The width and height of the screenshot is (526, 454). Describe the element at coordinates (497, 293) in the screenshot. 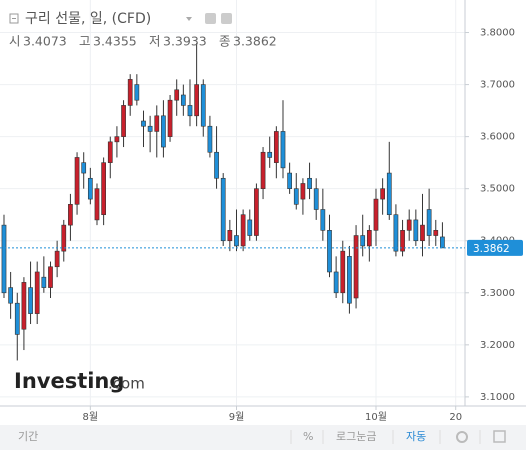

I see `y-tick-label: 3.3000` at that location.